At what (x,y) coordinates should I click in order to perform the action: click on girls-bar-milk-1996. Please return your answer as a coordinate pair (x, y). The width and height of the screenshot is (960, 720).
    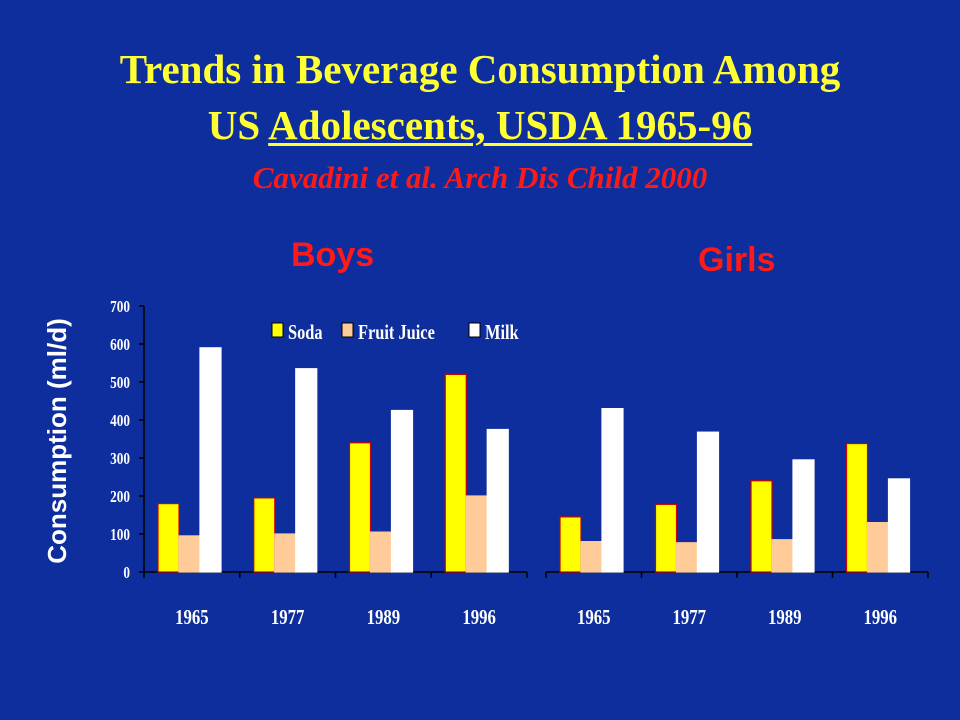
    Looking at the image, I should click on (899, 525).